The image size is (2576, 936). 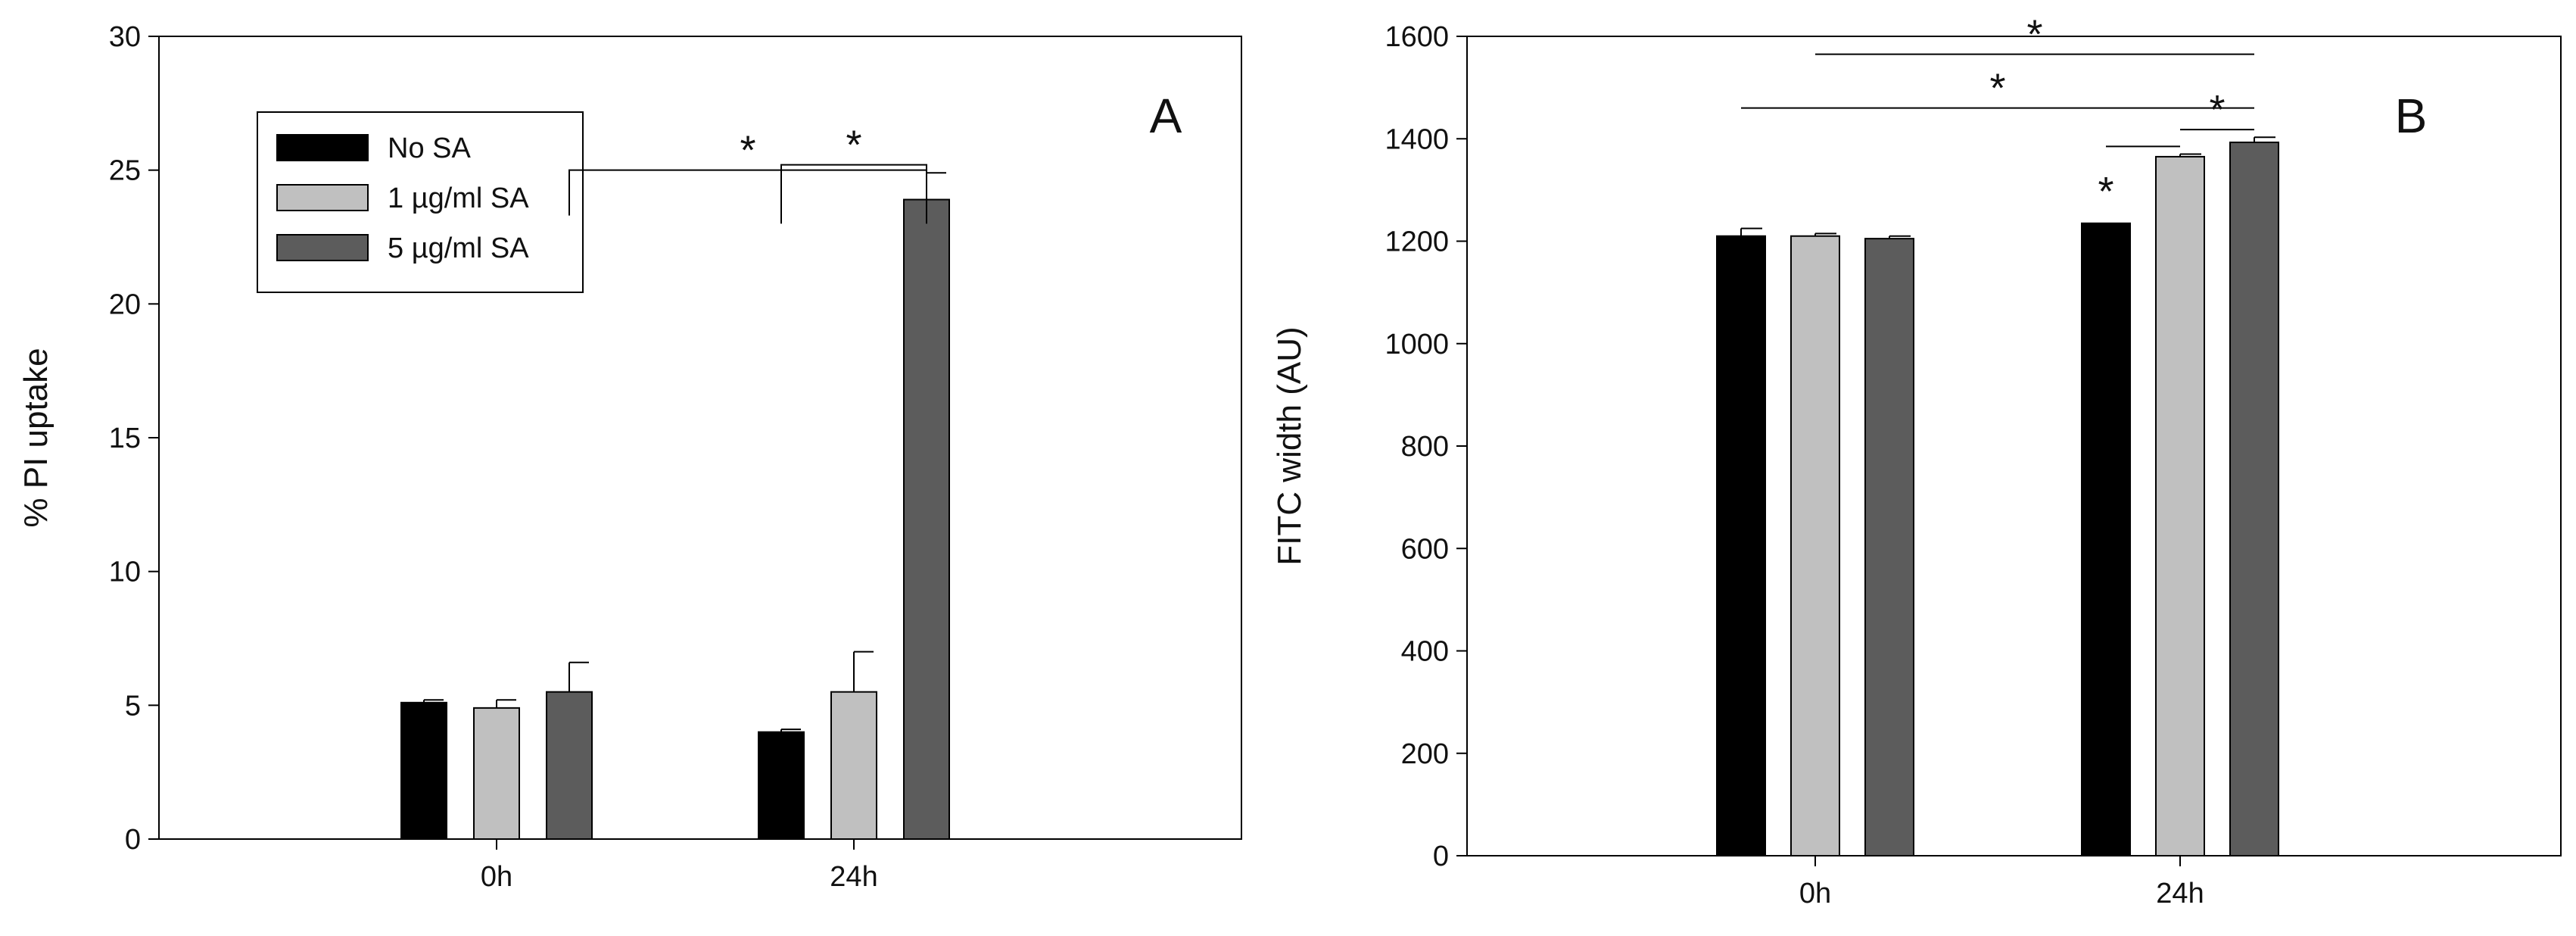 What do you see at coordinates (458, 248) in the screenshot?
I see `panel-a-legend-label-5-g-ml-sa: 5 µg/ml SA` at bounding box center [458, 248].